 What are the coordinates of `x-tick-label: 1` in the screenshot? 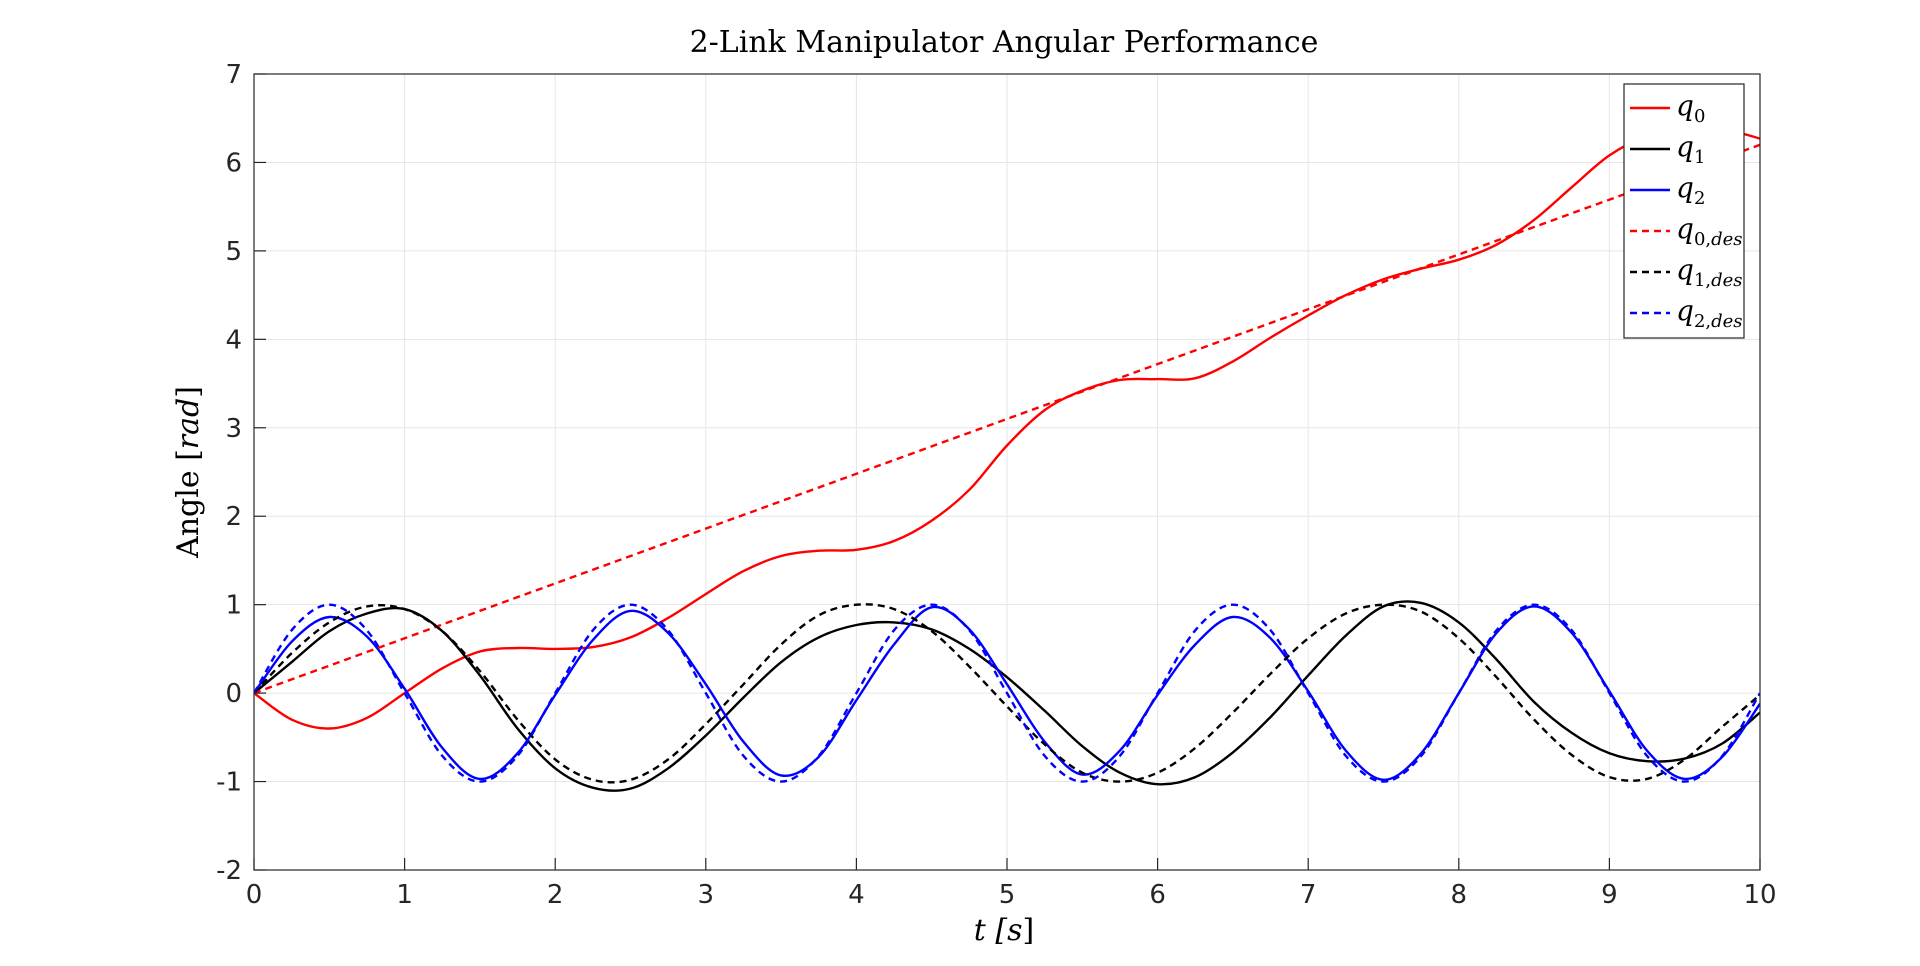 It's located at (404, 895).